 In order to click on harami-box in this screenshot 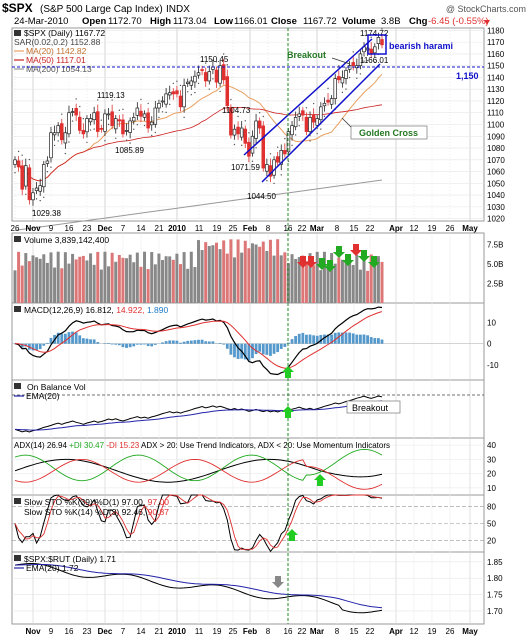, I will do `click(377, 44)`.